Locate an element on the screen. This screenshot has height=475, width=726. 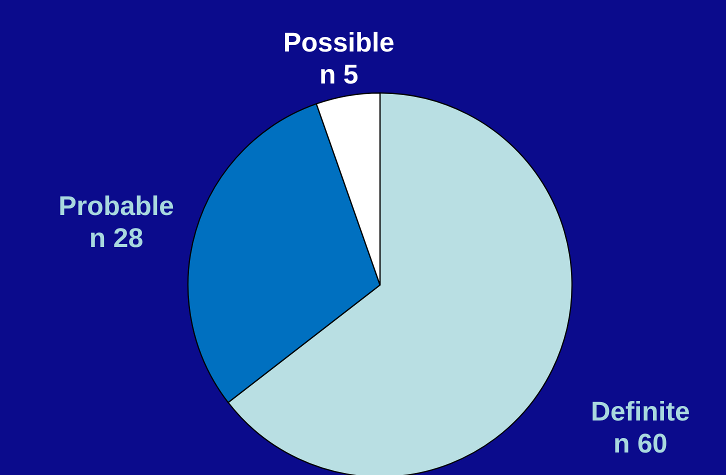
data-label: n 5 is located at coordinates (338, 74).